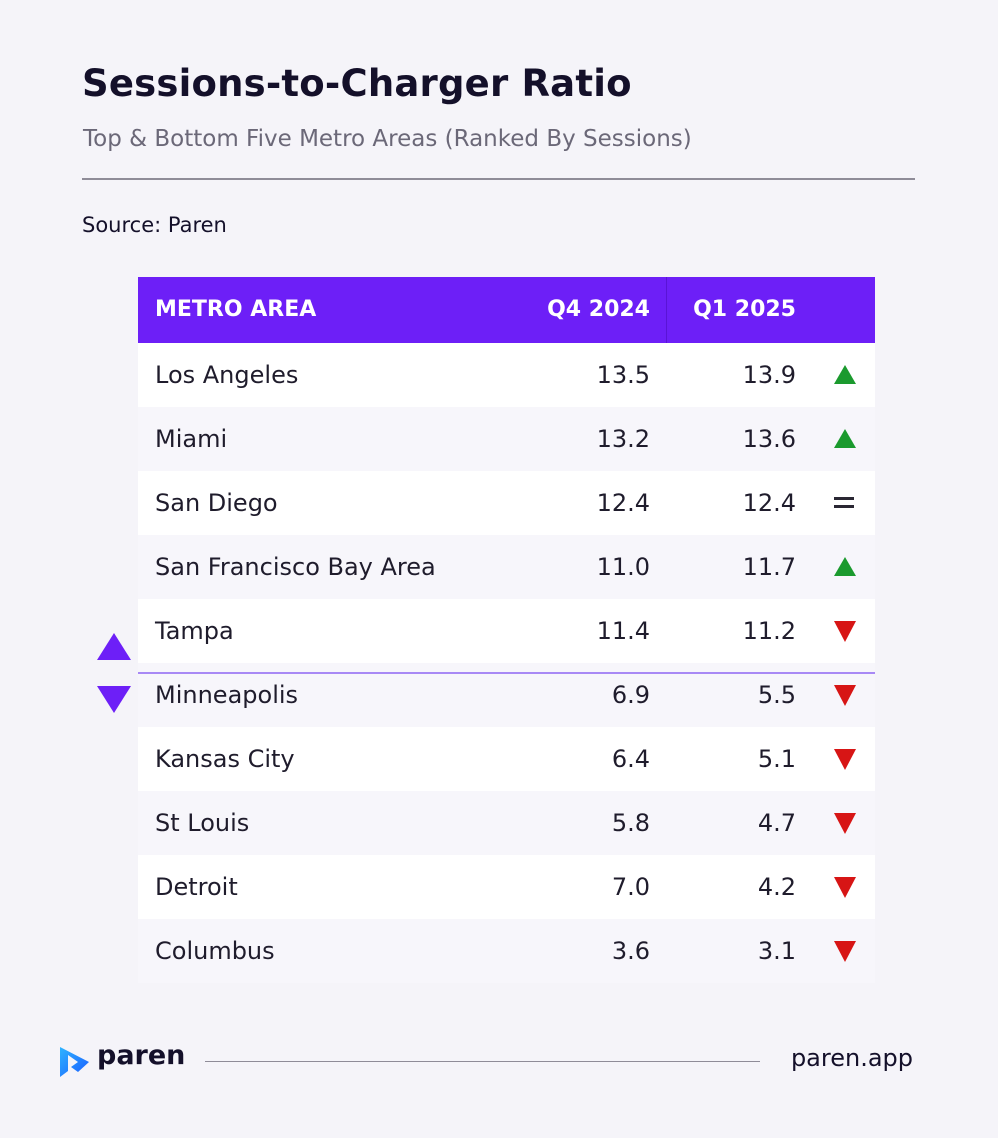  I want to click on top-bottom-split-line, so click(506, 673).